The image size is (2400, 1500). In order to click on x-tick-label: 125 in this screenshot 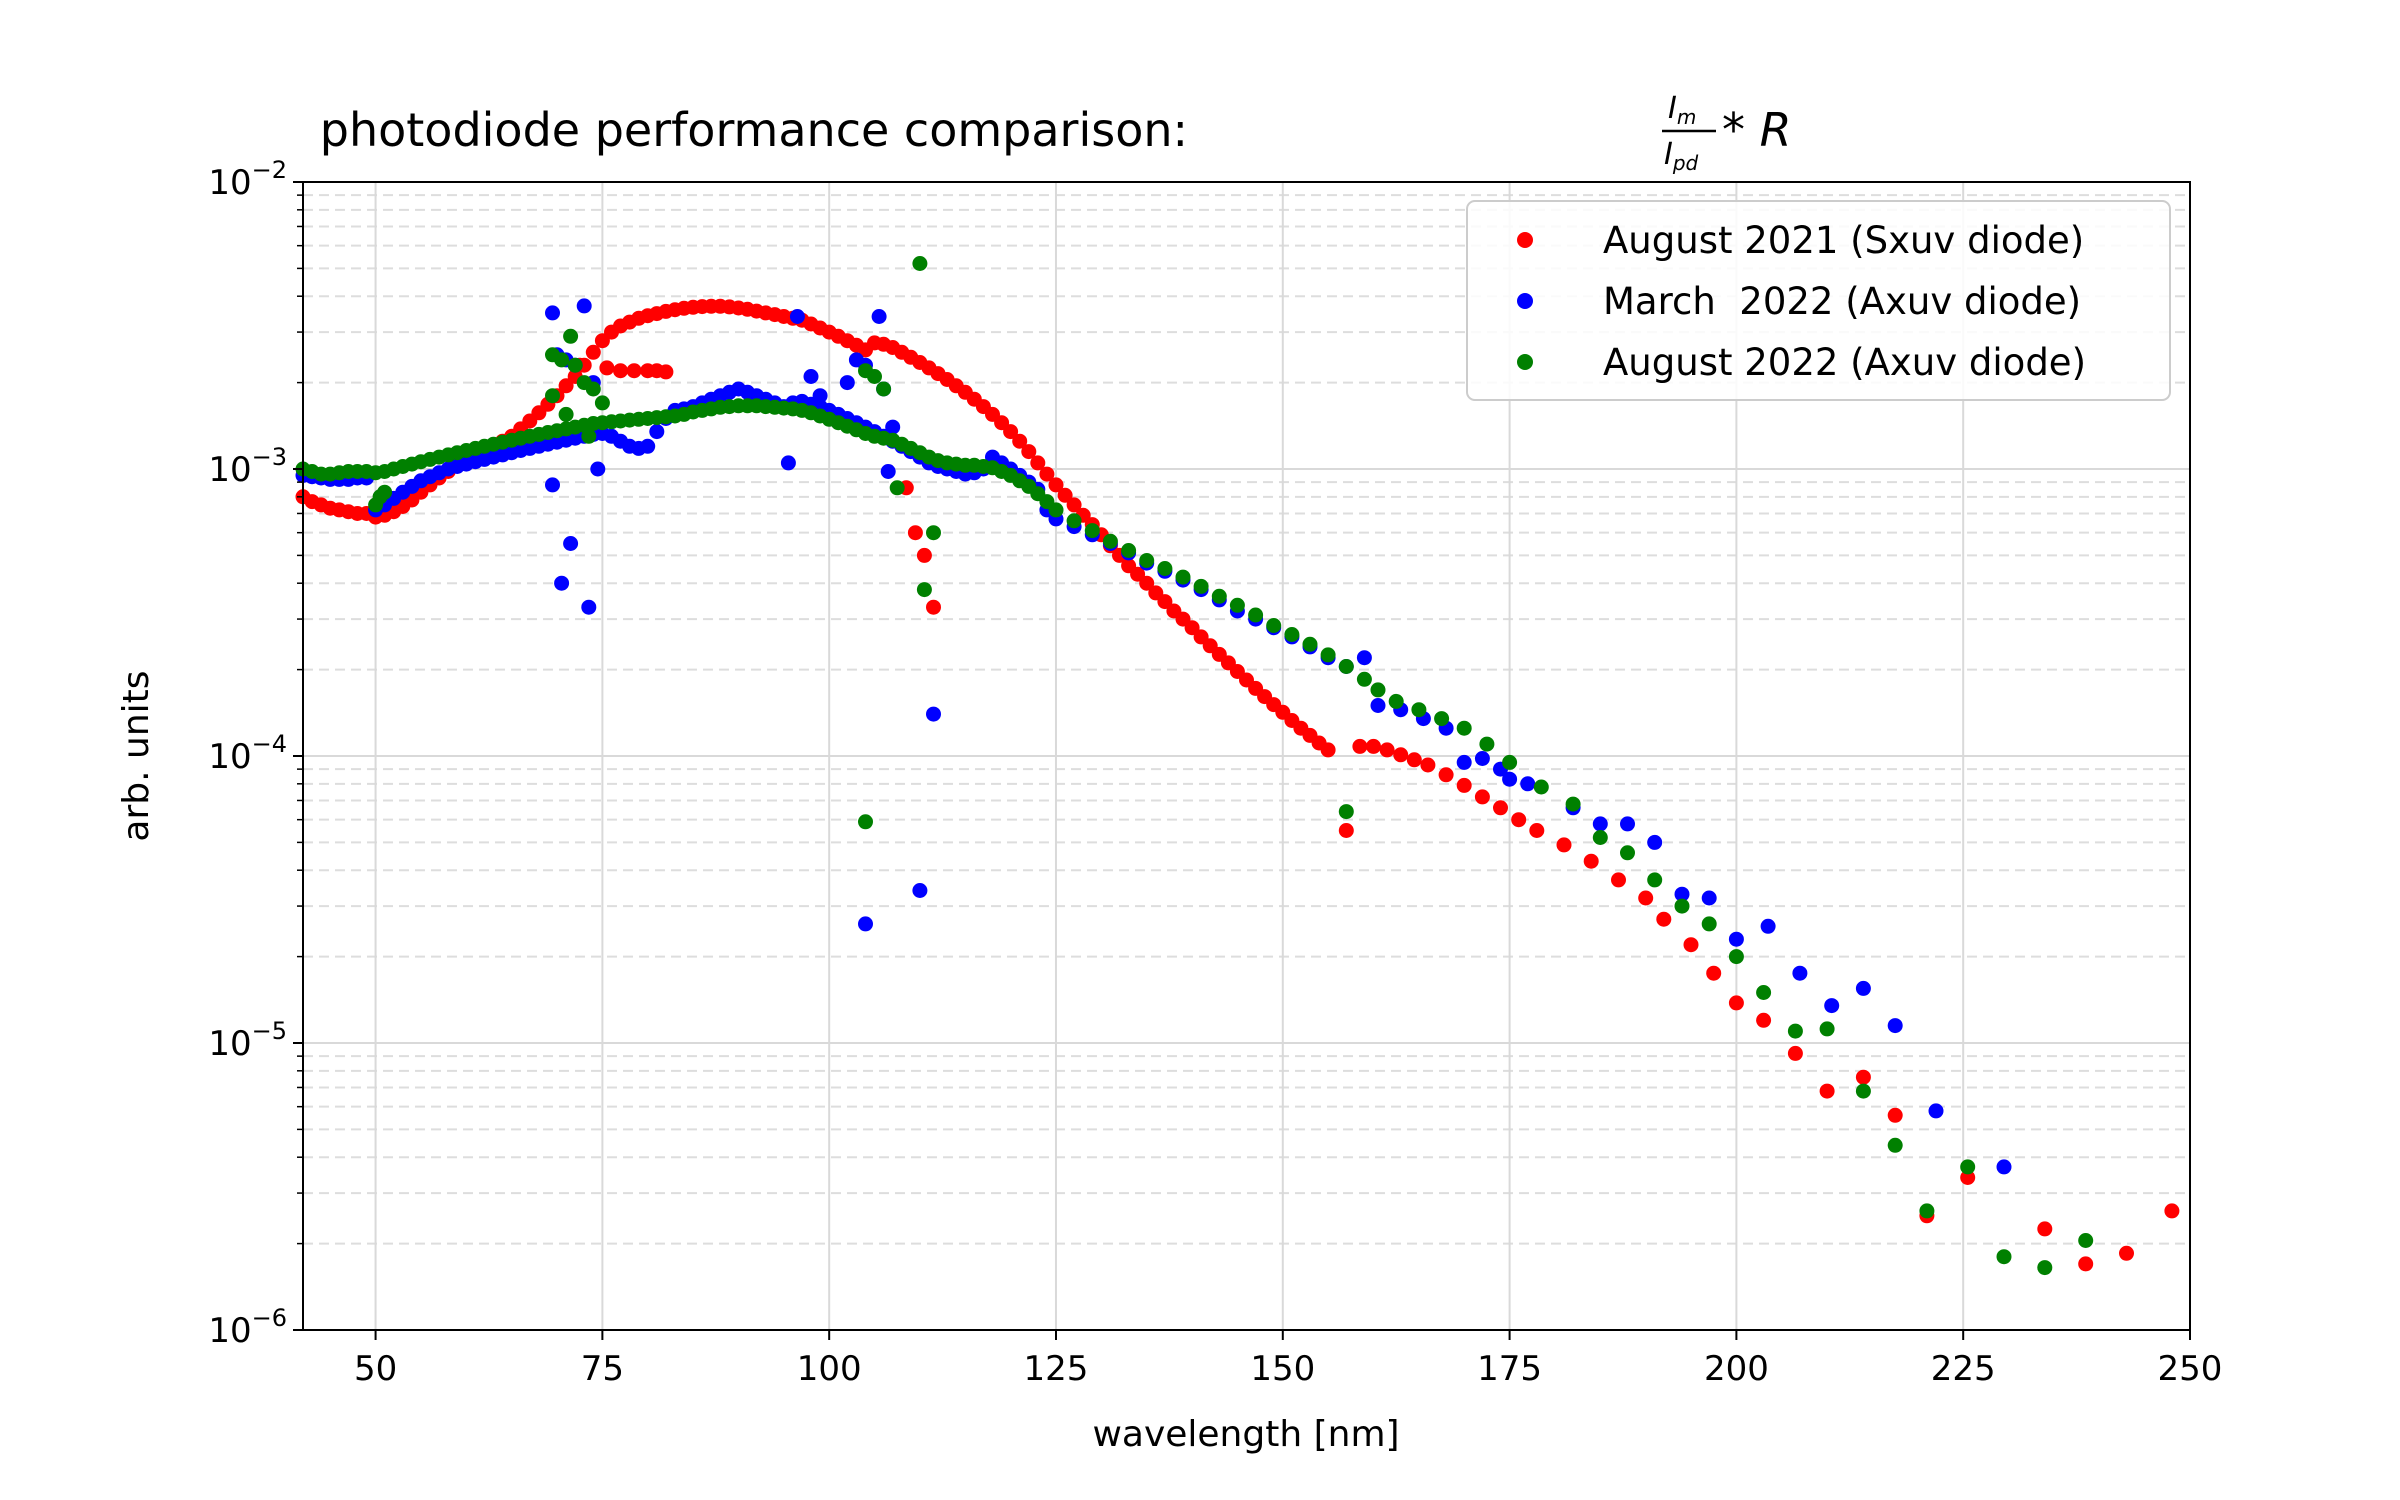, I will do `click(1056, 1369)`.